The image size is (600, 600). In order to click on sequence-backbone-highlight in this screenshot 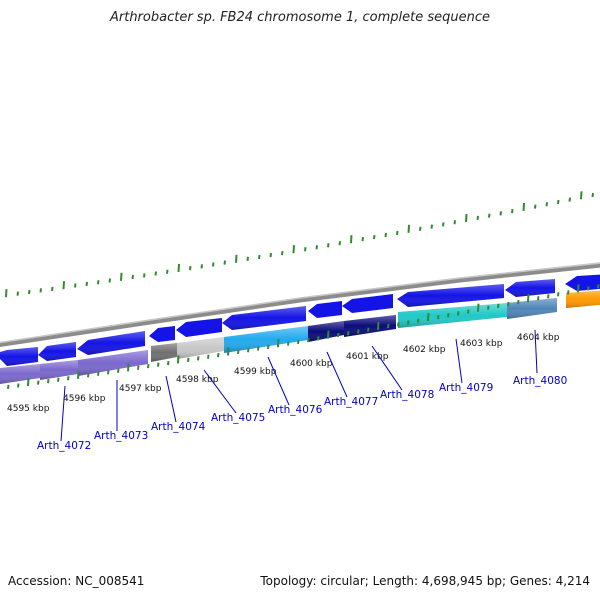, I will do `click(300, 303)`.